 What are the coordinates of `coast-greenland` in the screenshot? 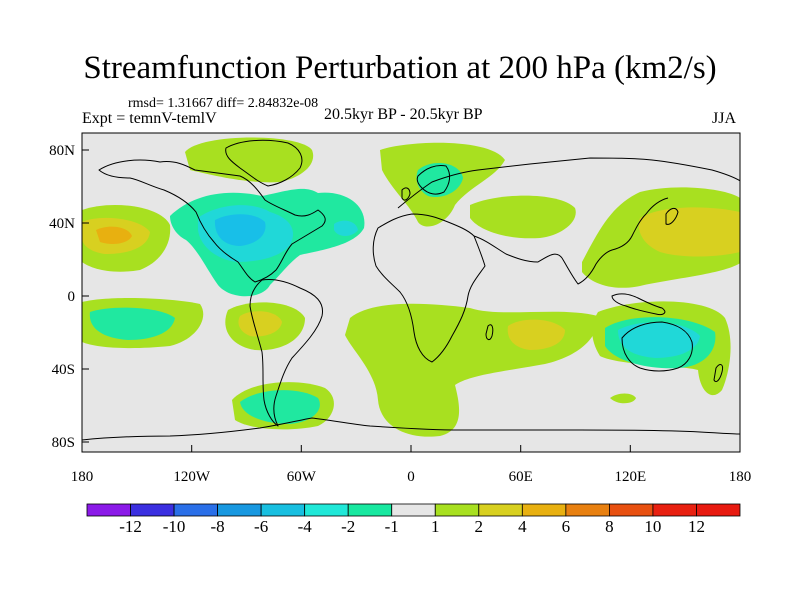 It's located at (264, 163).